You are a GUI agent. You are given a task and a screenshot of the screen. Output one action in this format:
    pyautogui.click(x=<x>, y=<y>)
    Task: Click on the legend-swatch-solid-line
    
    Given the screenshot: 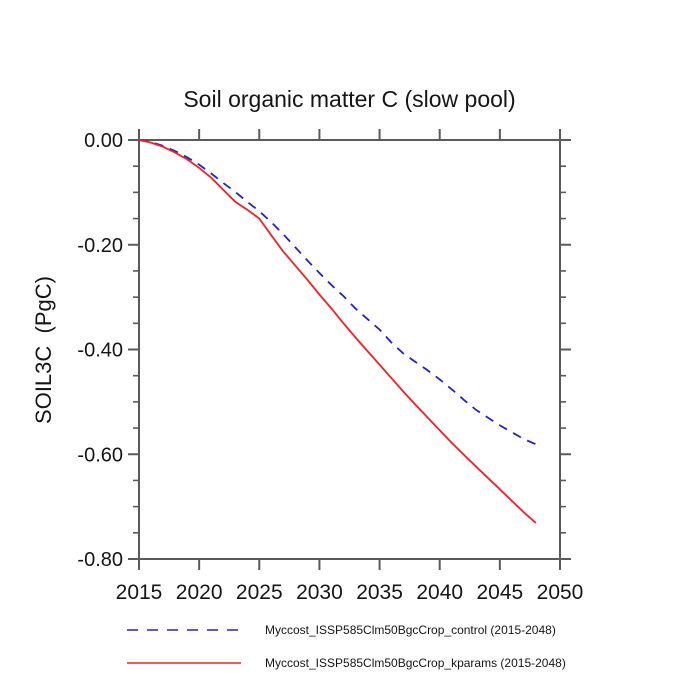 What is the action you would take?
    pyautogui.click(x=184, y=663)
    